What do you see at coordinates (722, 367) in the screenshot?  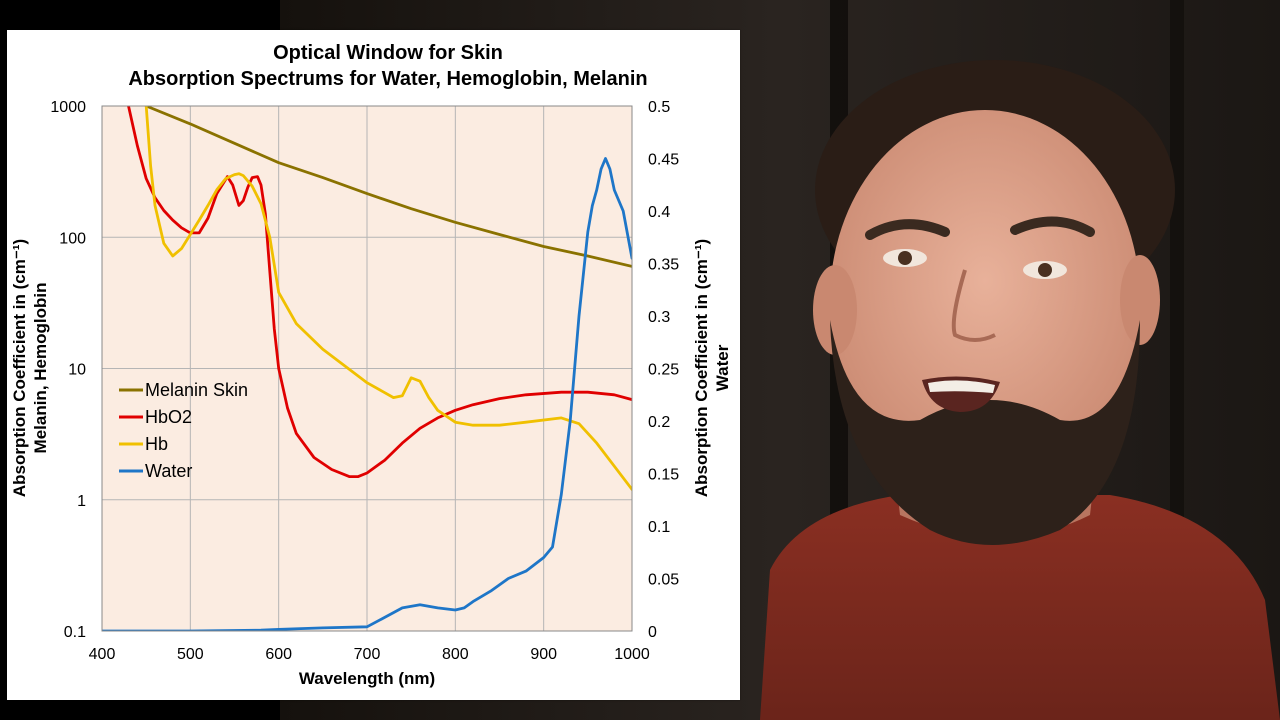 I see `y-right-axis-title-line2: Water` at bounding box center [722, 367].